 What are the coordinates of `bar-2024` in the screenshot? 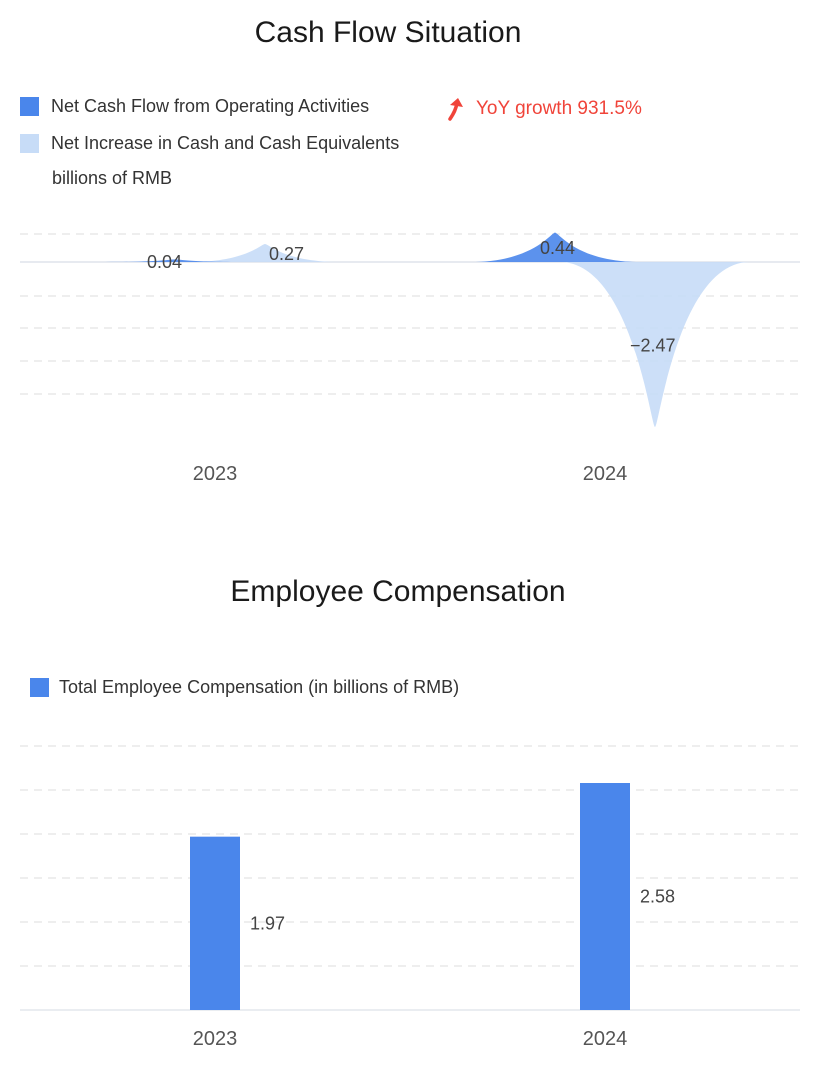 It's located at (605, 896).